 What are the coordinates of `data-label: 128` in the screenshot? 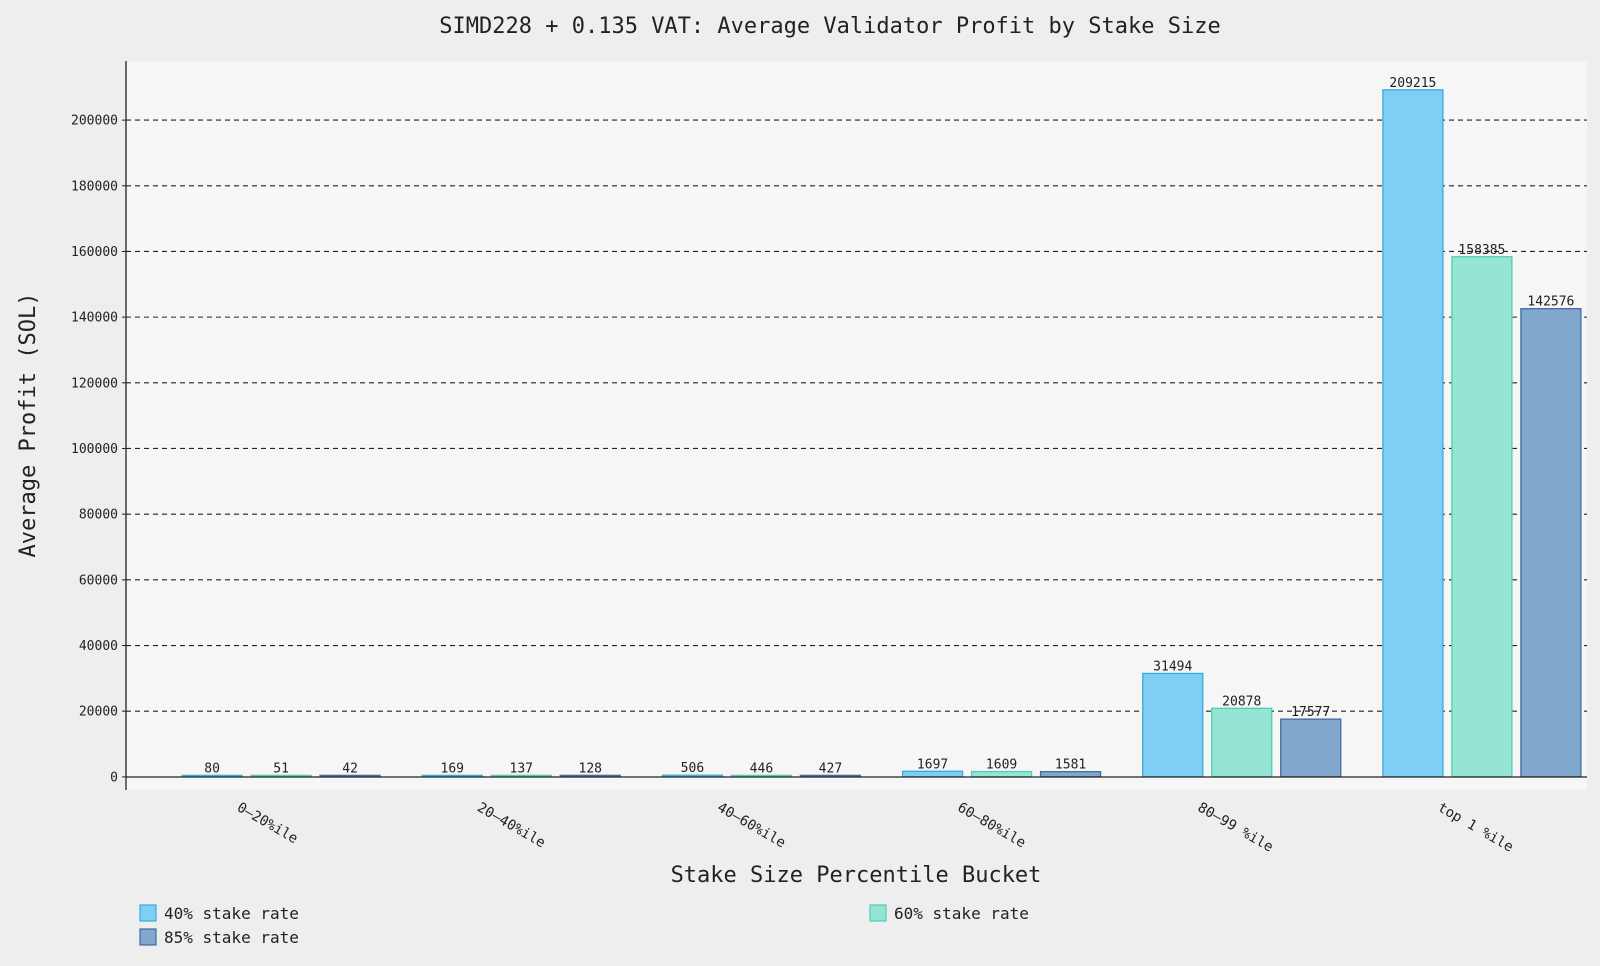 It's located at (590, 768).